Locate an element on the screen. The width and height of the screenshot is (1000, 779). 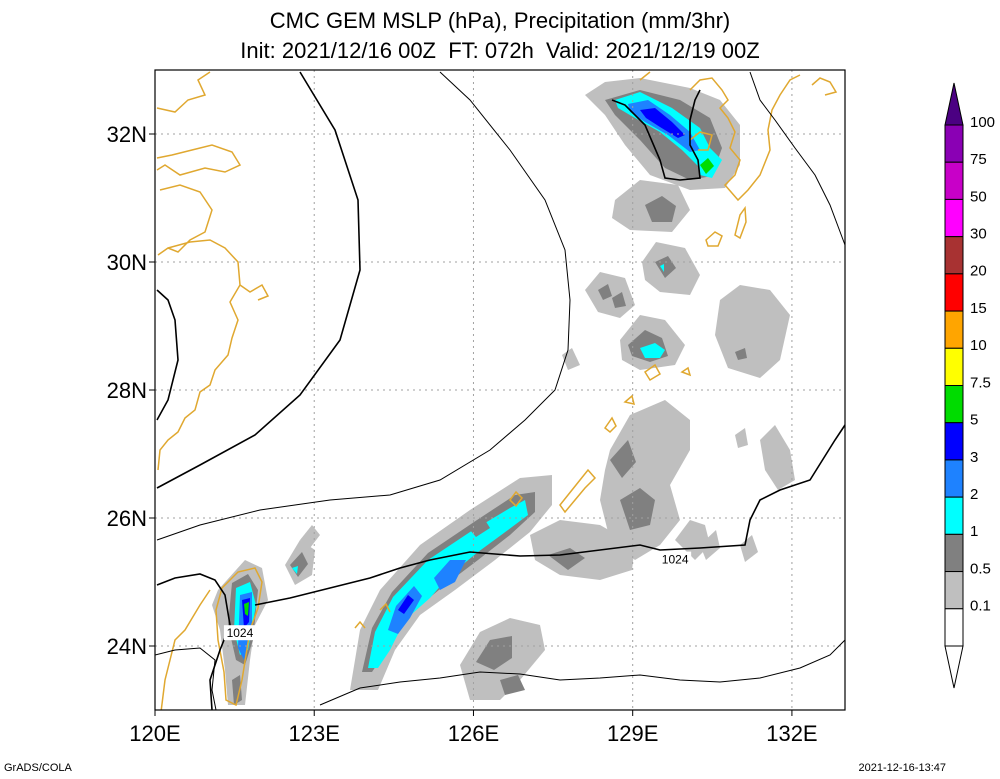
legend-label: 7.5 is located at coordinates (980, 382).